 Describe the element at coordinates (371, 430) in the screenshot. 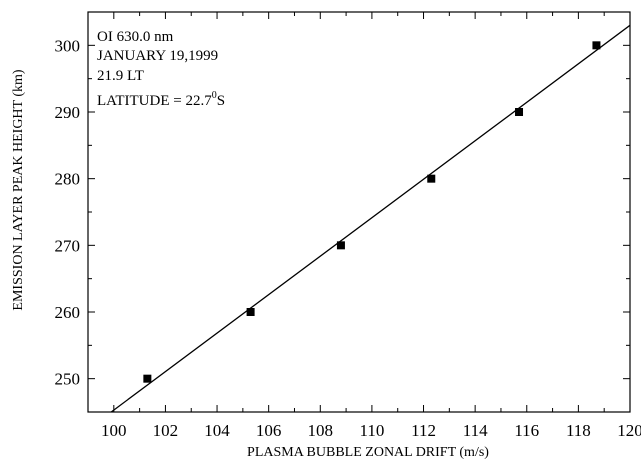

I see `x-tick-label: 110` at that location.